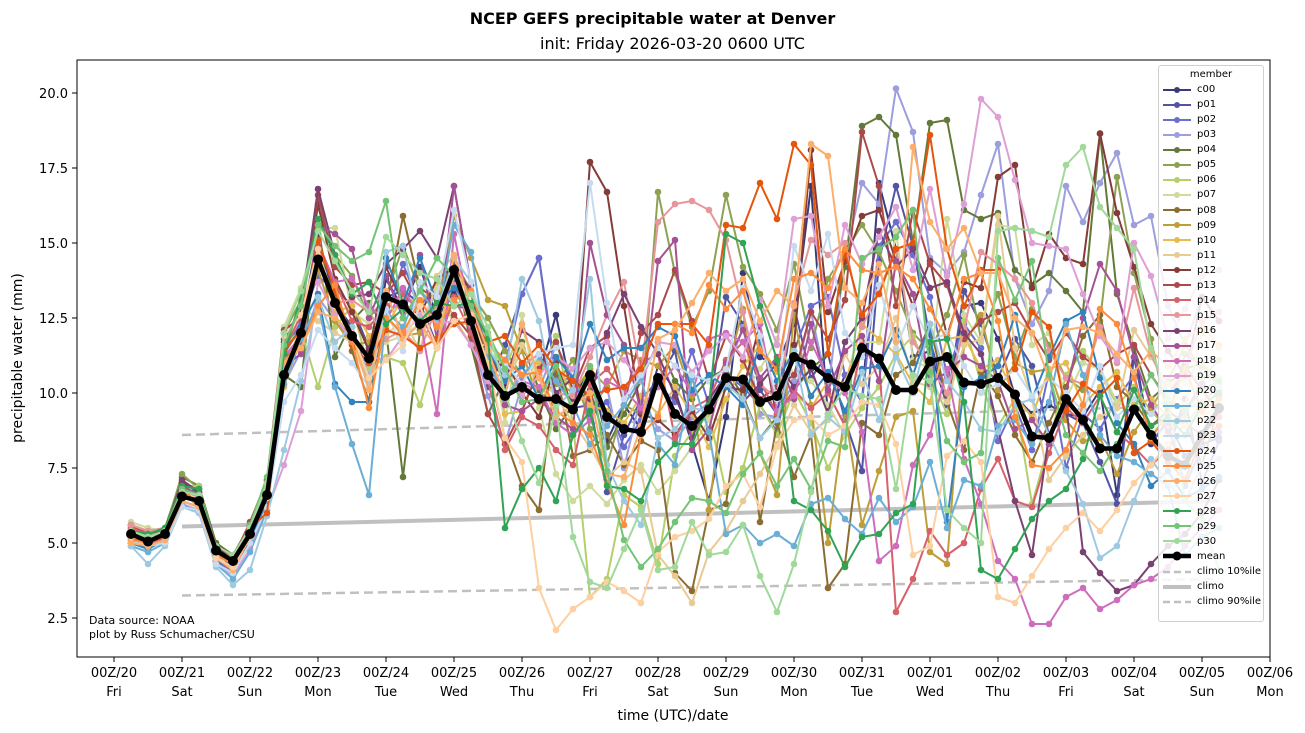  Describe the element at coordinates (709, 432) in the screenshot. I see `p21-point` at that location.